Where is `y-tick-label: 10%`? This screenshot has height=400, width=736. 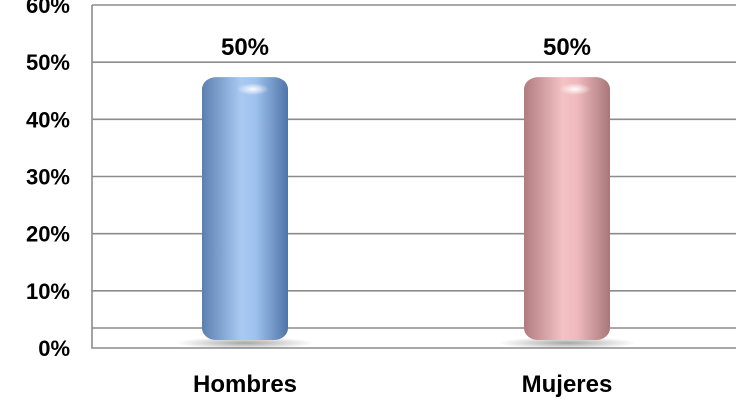 y-tick-label: 10% is located at coordinates (48, 291).